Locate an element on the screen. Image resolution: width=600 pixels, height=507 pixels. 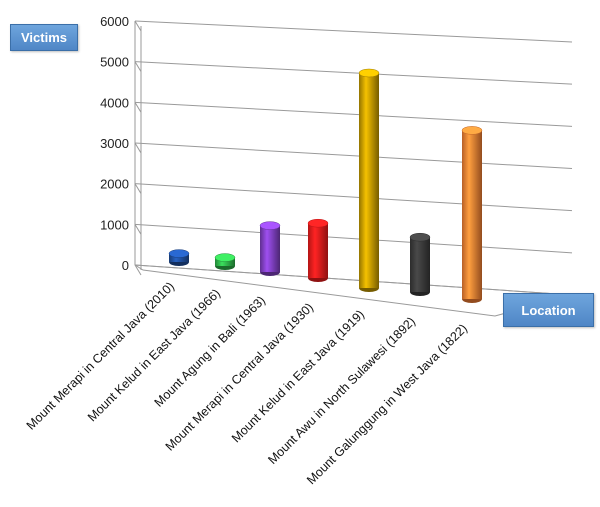
x-axis-title: Location is located at coordinates (548, 310).